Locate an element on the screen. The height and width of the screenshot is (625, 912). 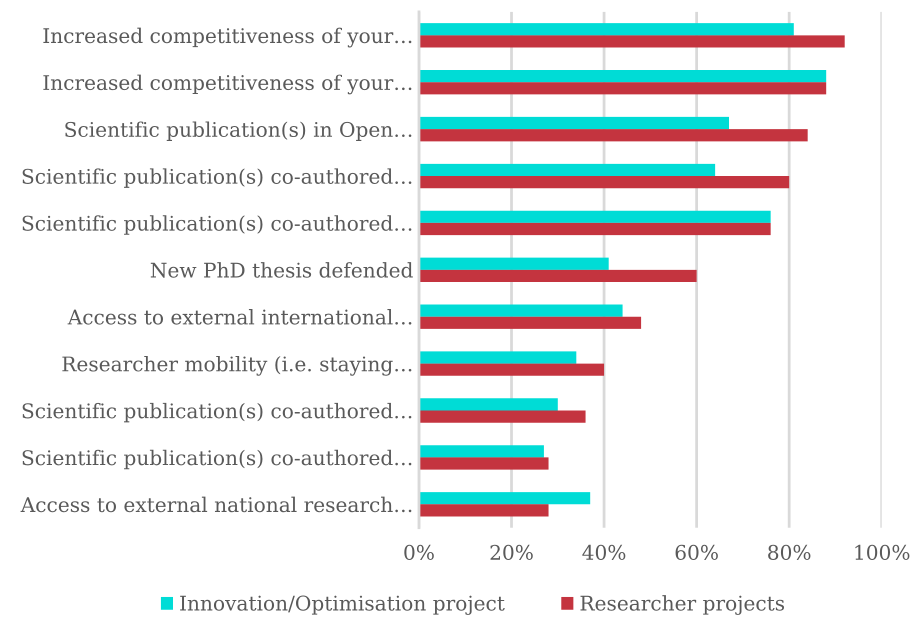
legend-label: Researcher projects is located at coordinates (682, 605).